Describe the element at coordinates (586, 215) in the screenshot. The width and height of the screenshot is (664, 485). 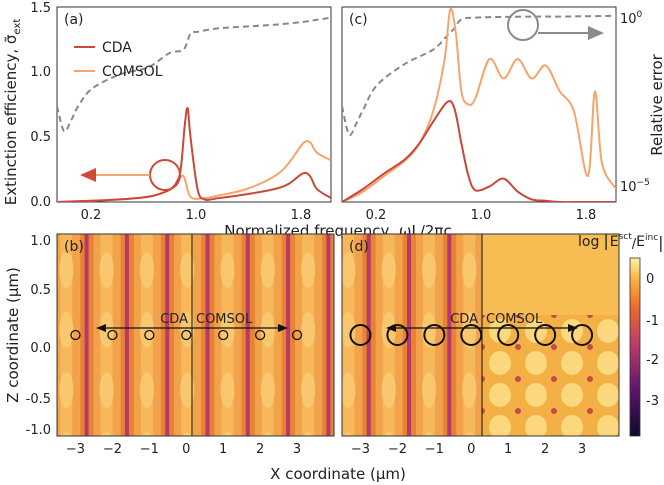
I see `xtick-c-2: 1.8` at that location.